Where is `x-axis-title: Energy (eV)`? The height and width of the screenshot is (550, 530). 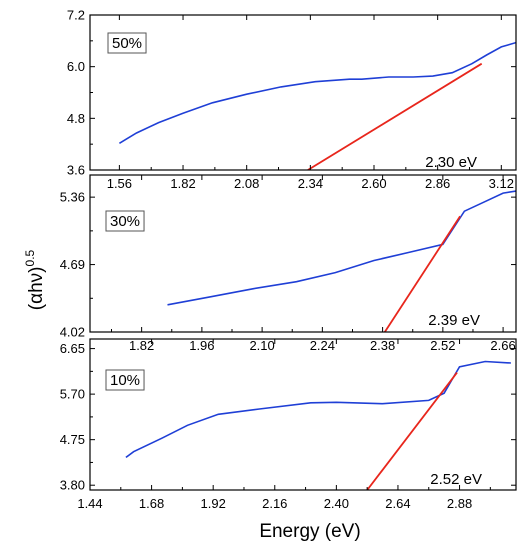
x-axis-title: Energy (eV) is located at coordinates (309, 531).